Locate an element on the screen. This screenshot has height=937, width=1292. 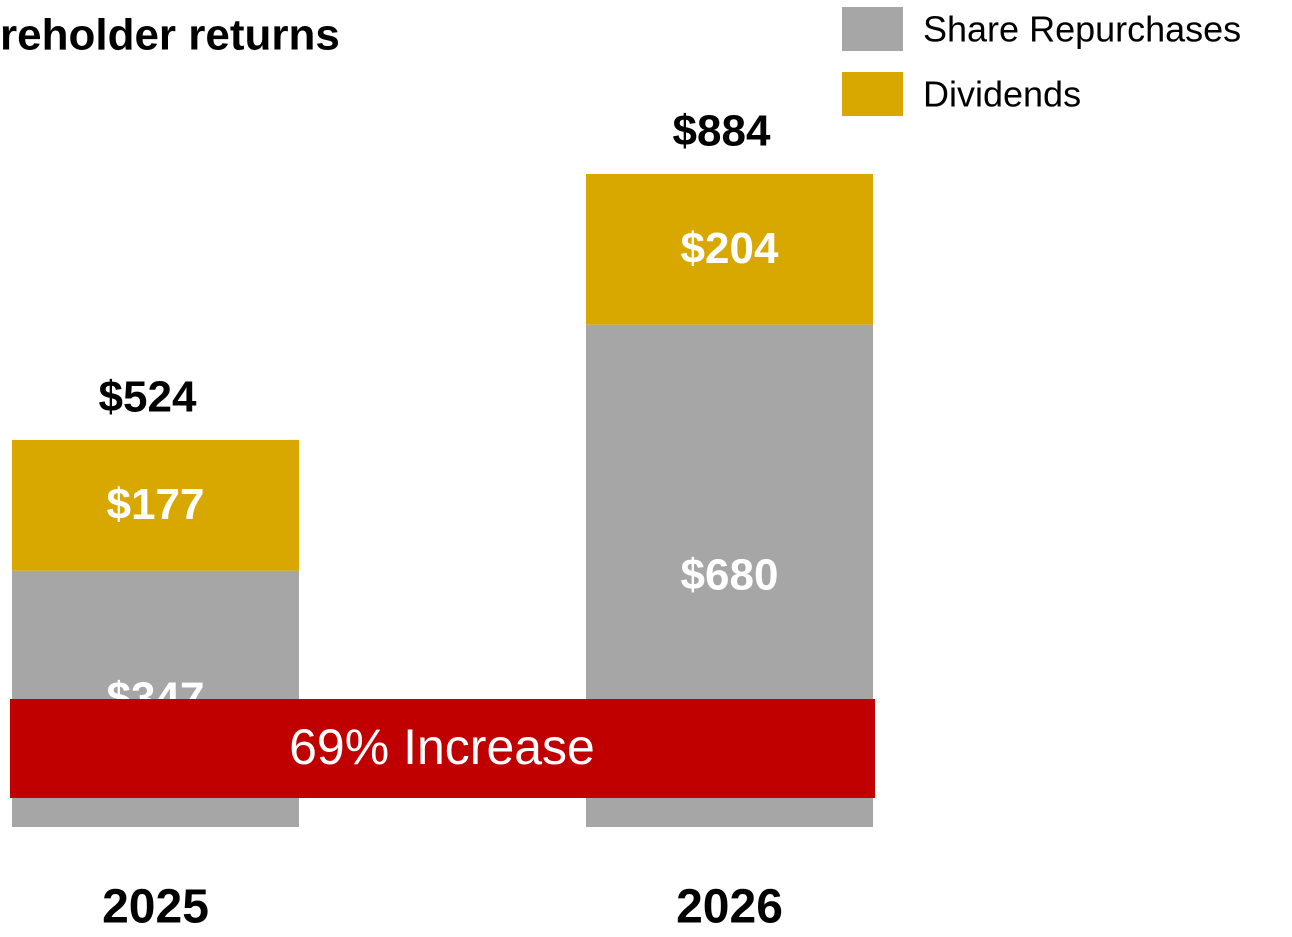
value-label: $177 is located at coordinates (156, 504).